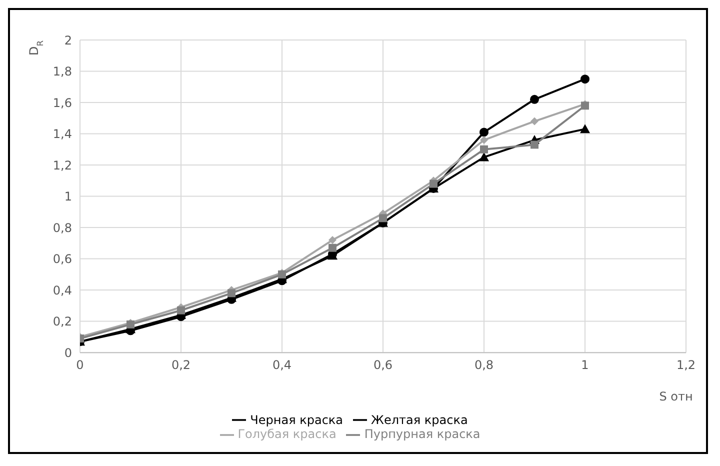  Describe the element at coordinates (686, 365) in the screenshot. I see `x-tick-label: 1,2` at that location.